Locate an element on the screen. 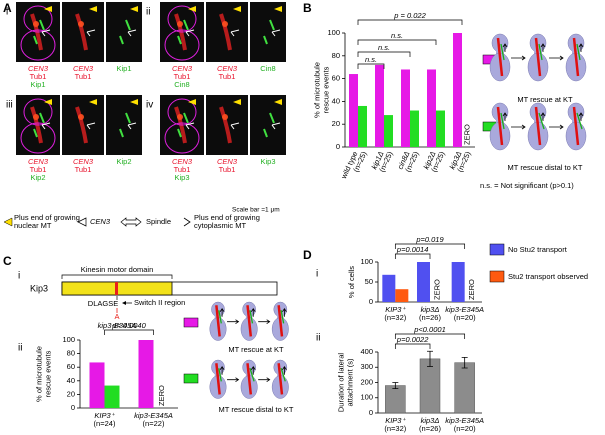  significance-label: p<0.0001 is located at coordinates (429, 329).